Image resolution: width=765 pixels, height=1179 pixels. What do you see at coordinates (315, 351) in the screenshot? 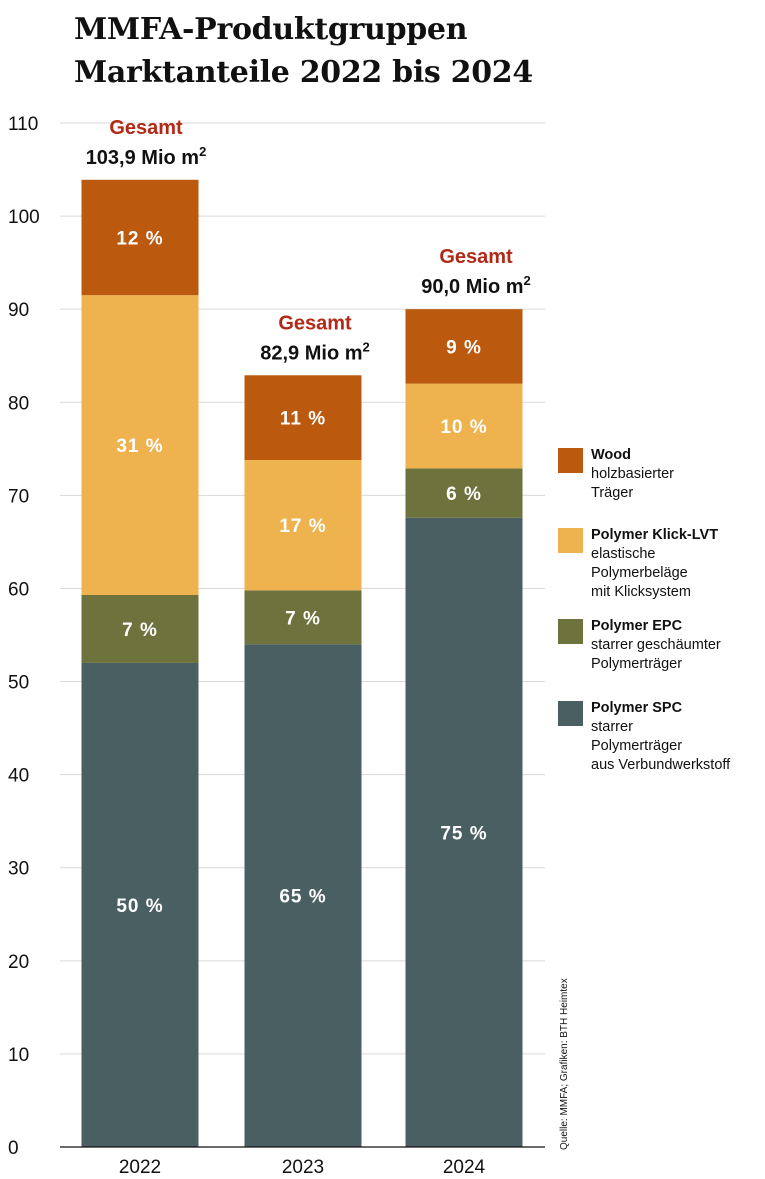
I see `total-value-2023: 82,9 Mio m2` at bounding box center [315, 351].